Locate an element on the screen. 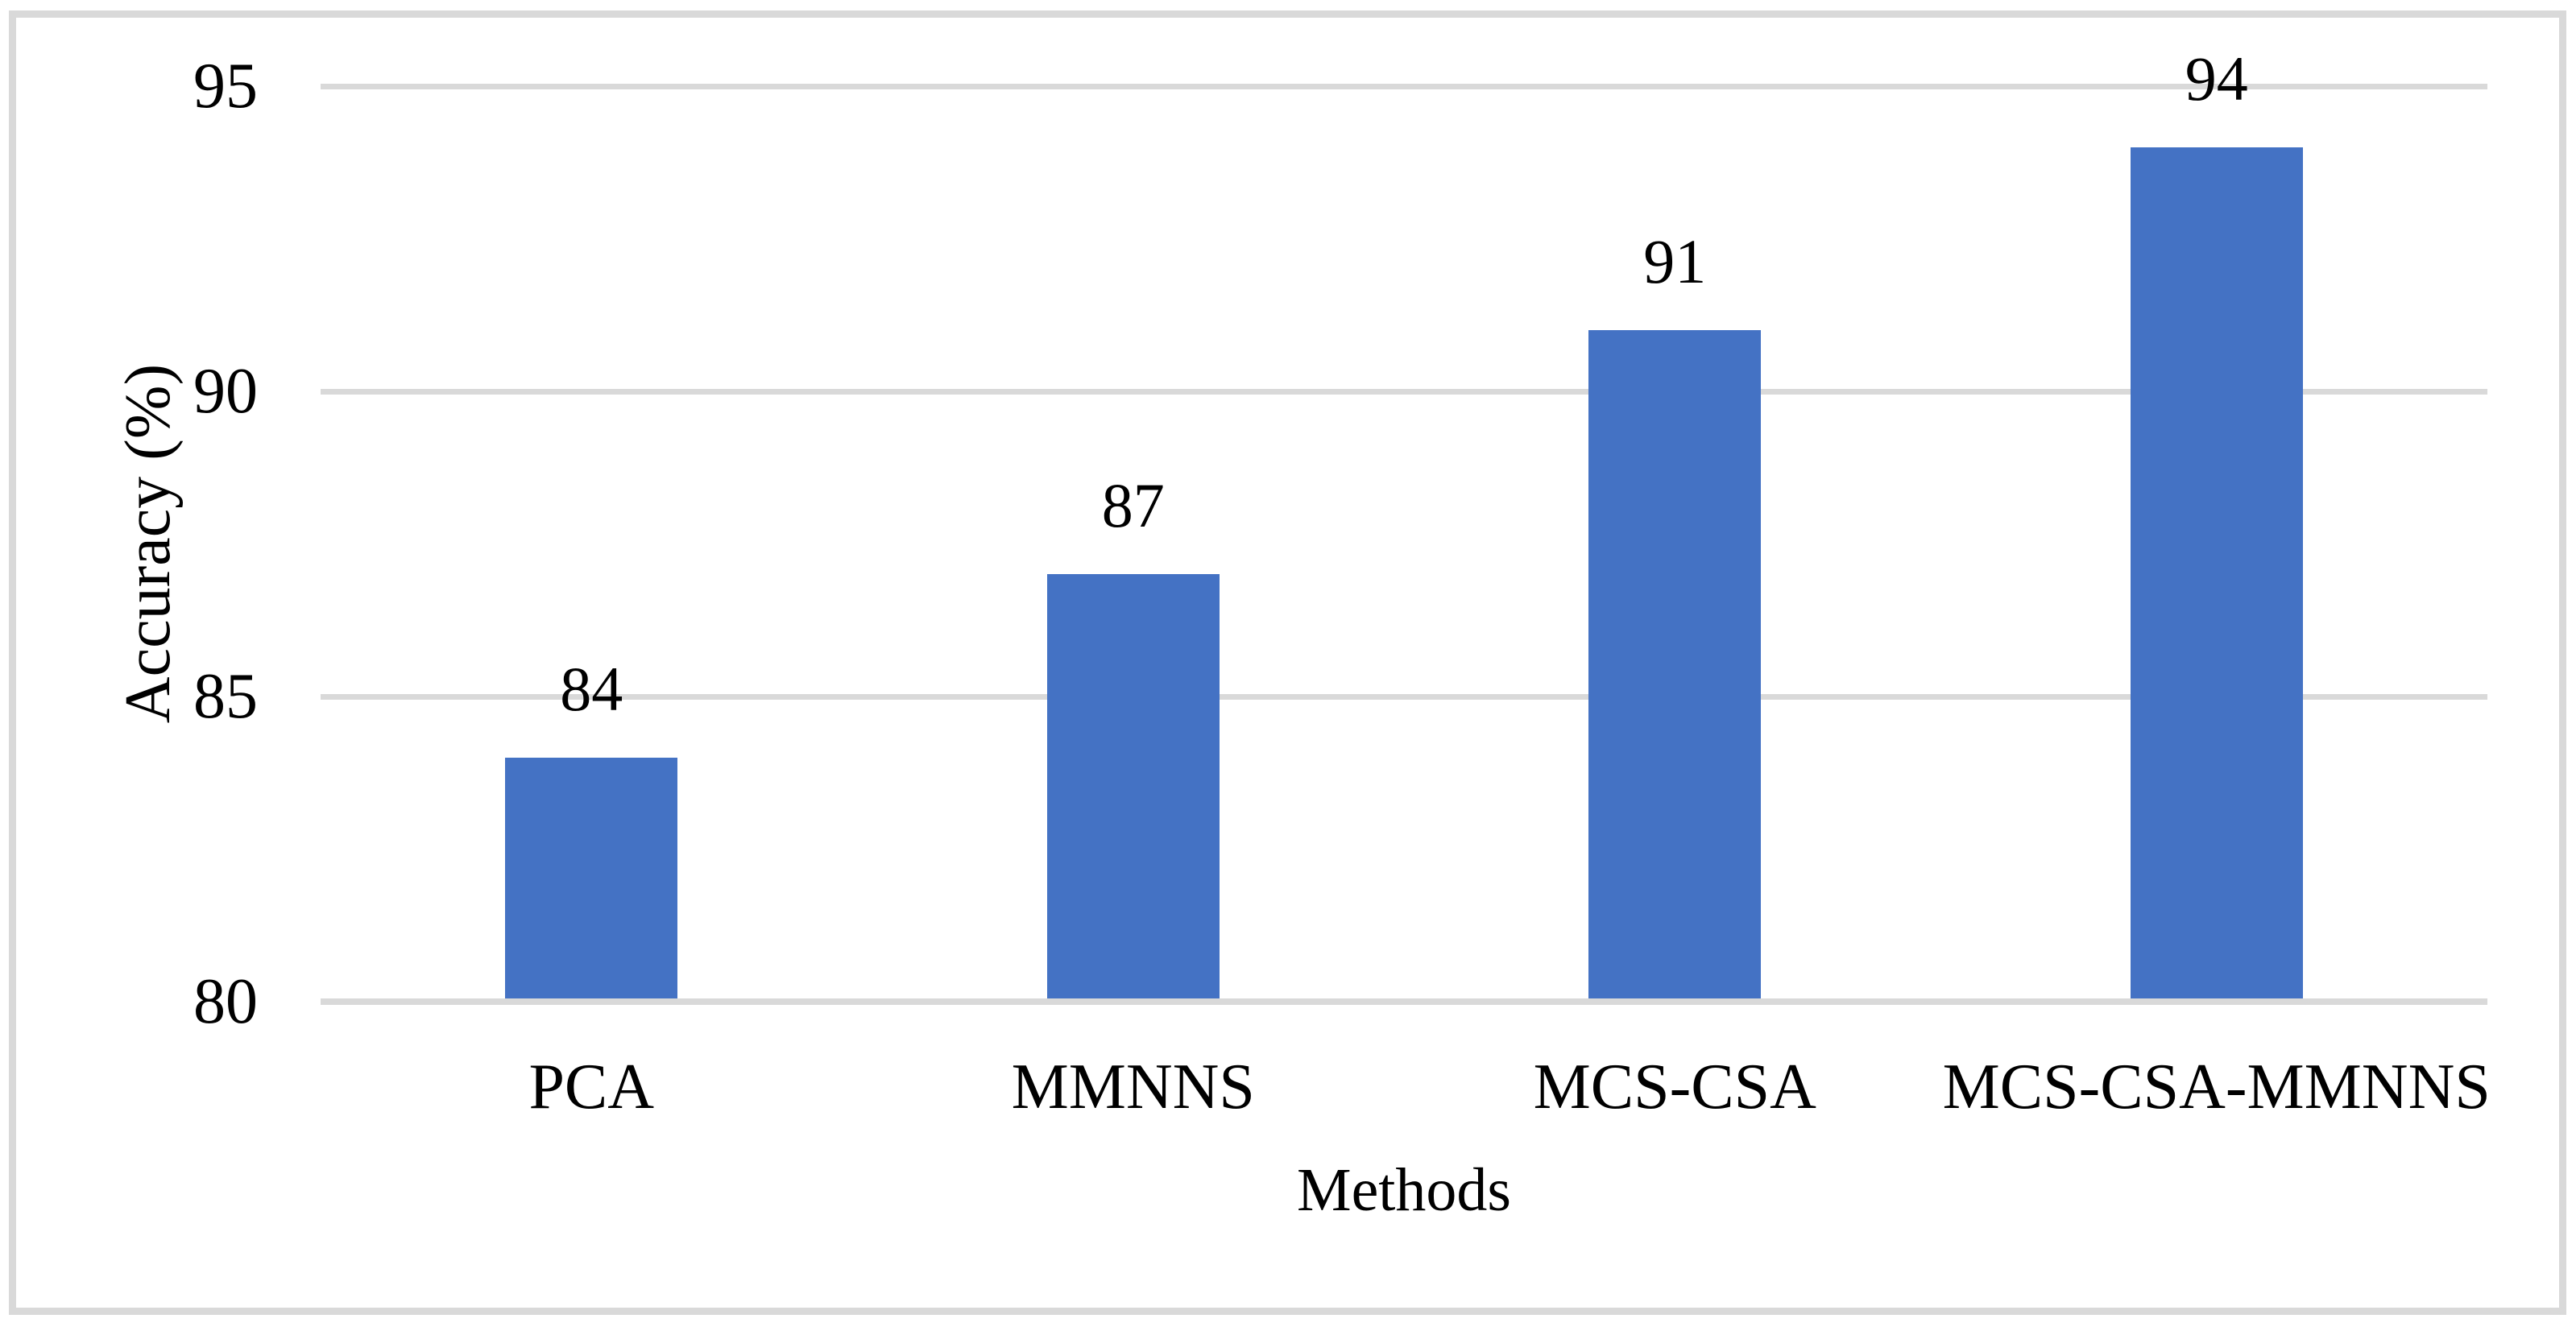  data-label-MCS-CSA-MMNNS: 94 is located at coordinates (2216, 78).